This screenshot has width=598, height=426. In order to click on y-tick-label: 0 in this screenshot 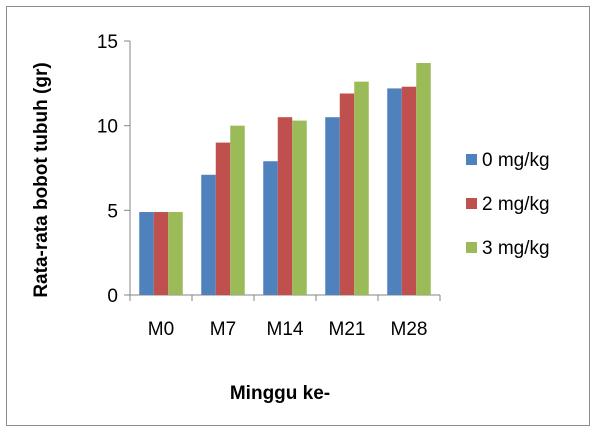, I will do `click(112, 296)`.